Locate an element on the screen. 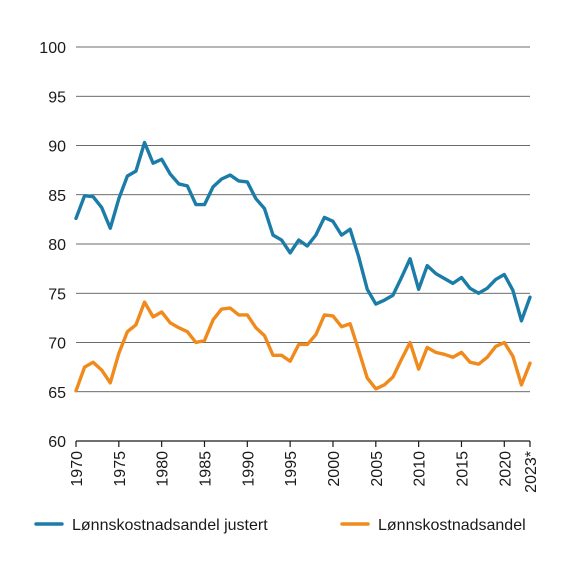  x-tick-label: 2010 is located at coordinates (420, 469).